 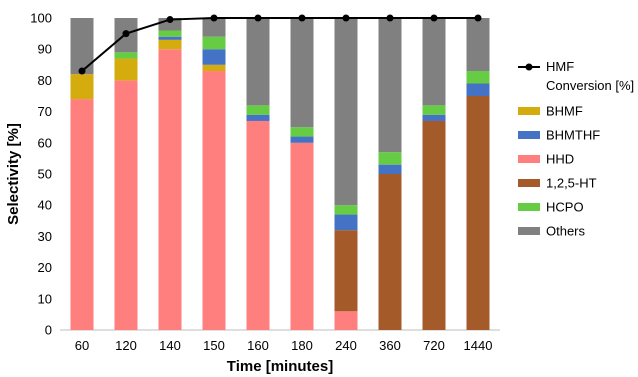 What do you see at coordinates (565, 207) in the screenshot?
I see `legend-label: HCPO` at bounding box center [565, 207].